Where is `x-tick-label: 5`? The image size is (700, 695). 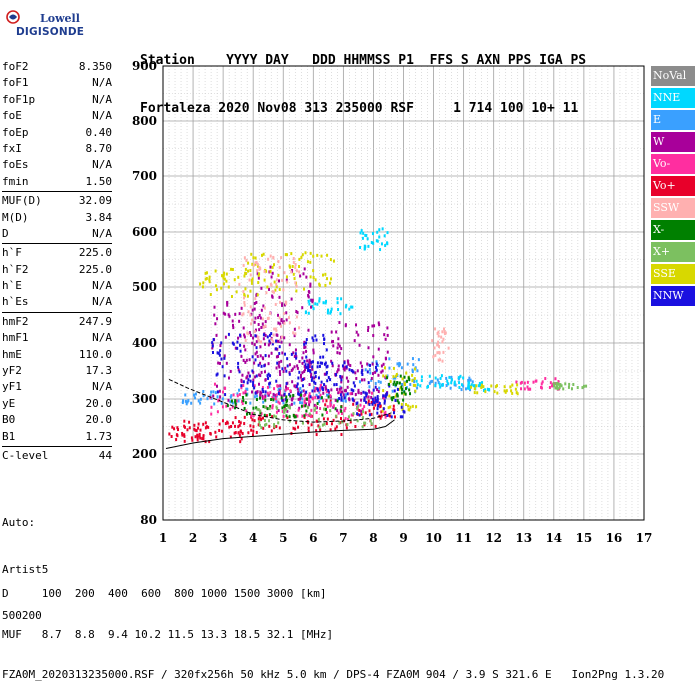
x-tick-label: 5 is located at coordinates (283, 538).